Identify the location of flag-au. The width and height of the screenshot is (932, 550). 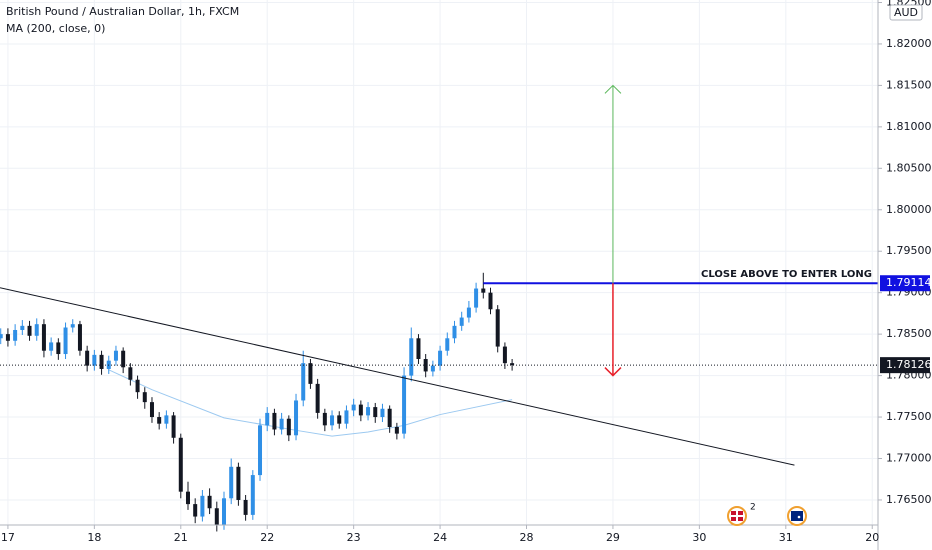
(797, 516).